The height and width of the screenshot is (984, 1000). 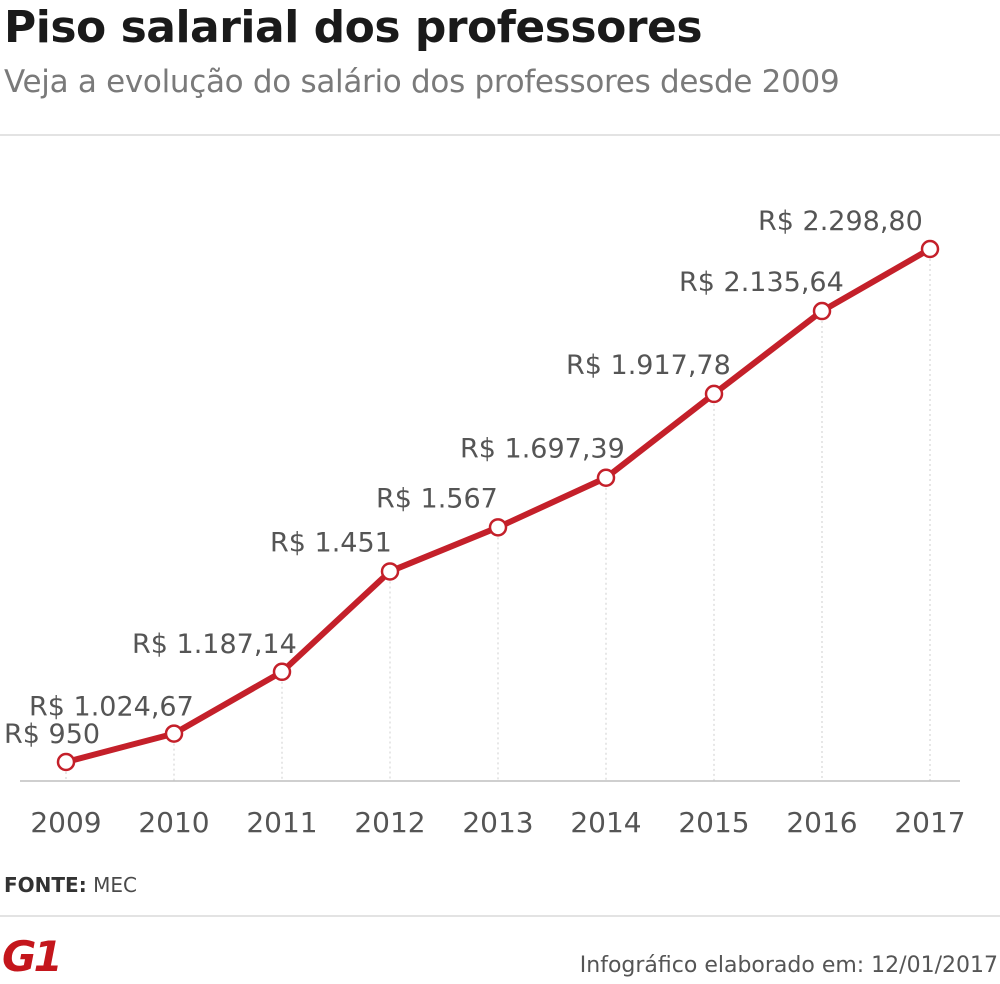 What do you see at coordinates (281, 822) in the screenshot?
I see `x-tick-label: 2011` at bounding box center [281, 822].